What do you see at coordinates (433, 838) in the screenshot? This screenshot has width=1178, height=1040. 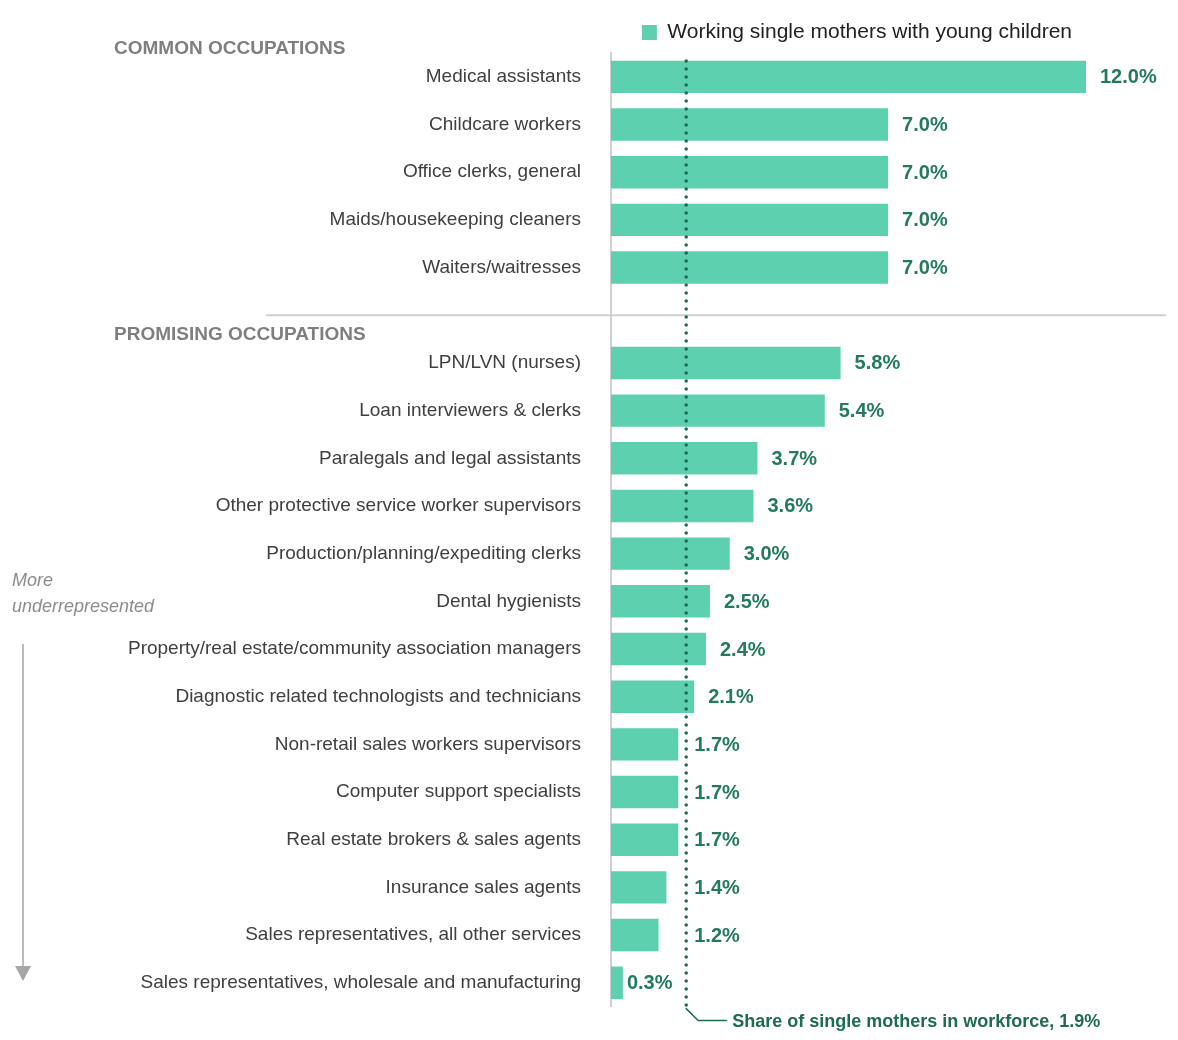 I see `y-tick-label: Real estate brokers & sales agents` at bounding box center [433, 838].